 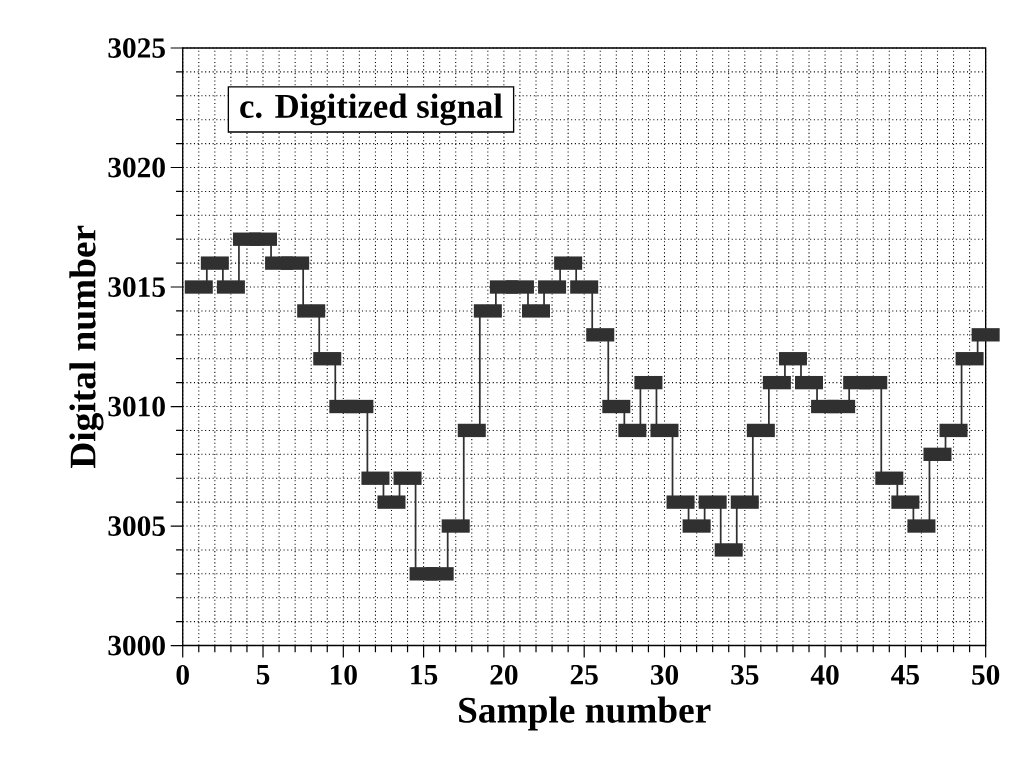 I want to click on y-axis-title: Digital number, so click(x=86, y=347).